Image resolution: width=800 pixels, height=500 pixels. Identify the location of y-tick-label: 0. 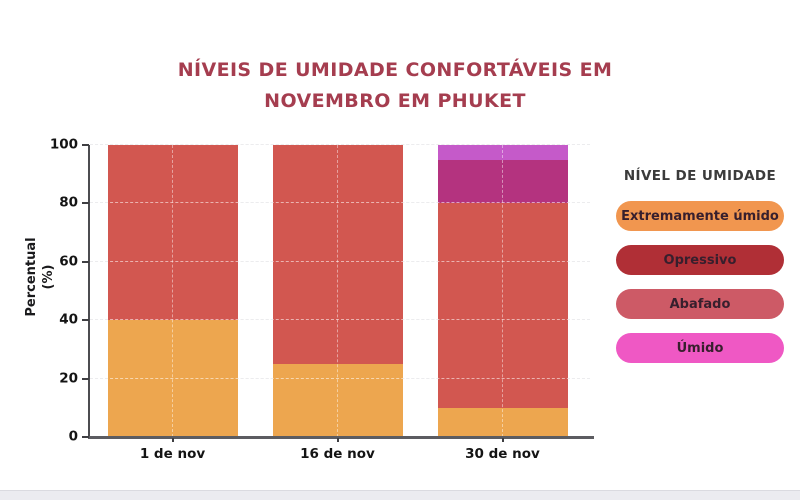
(73, 436).